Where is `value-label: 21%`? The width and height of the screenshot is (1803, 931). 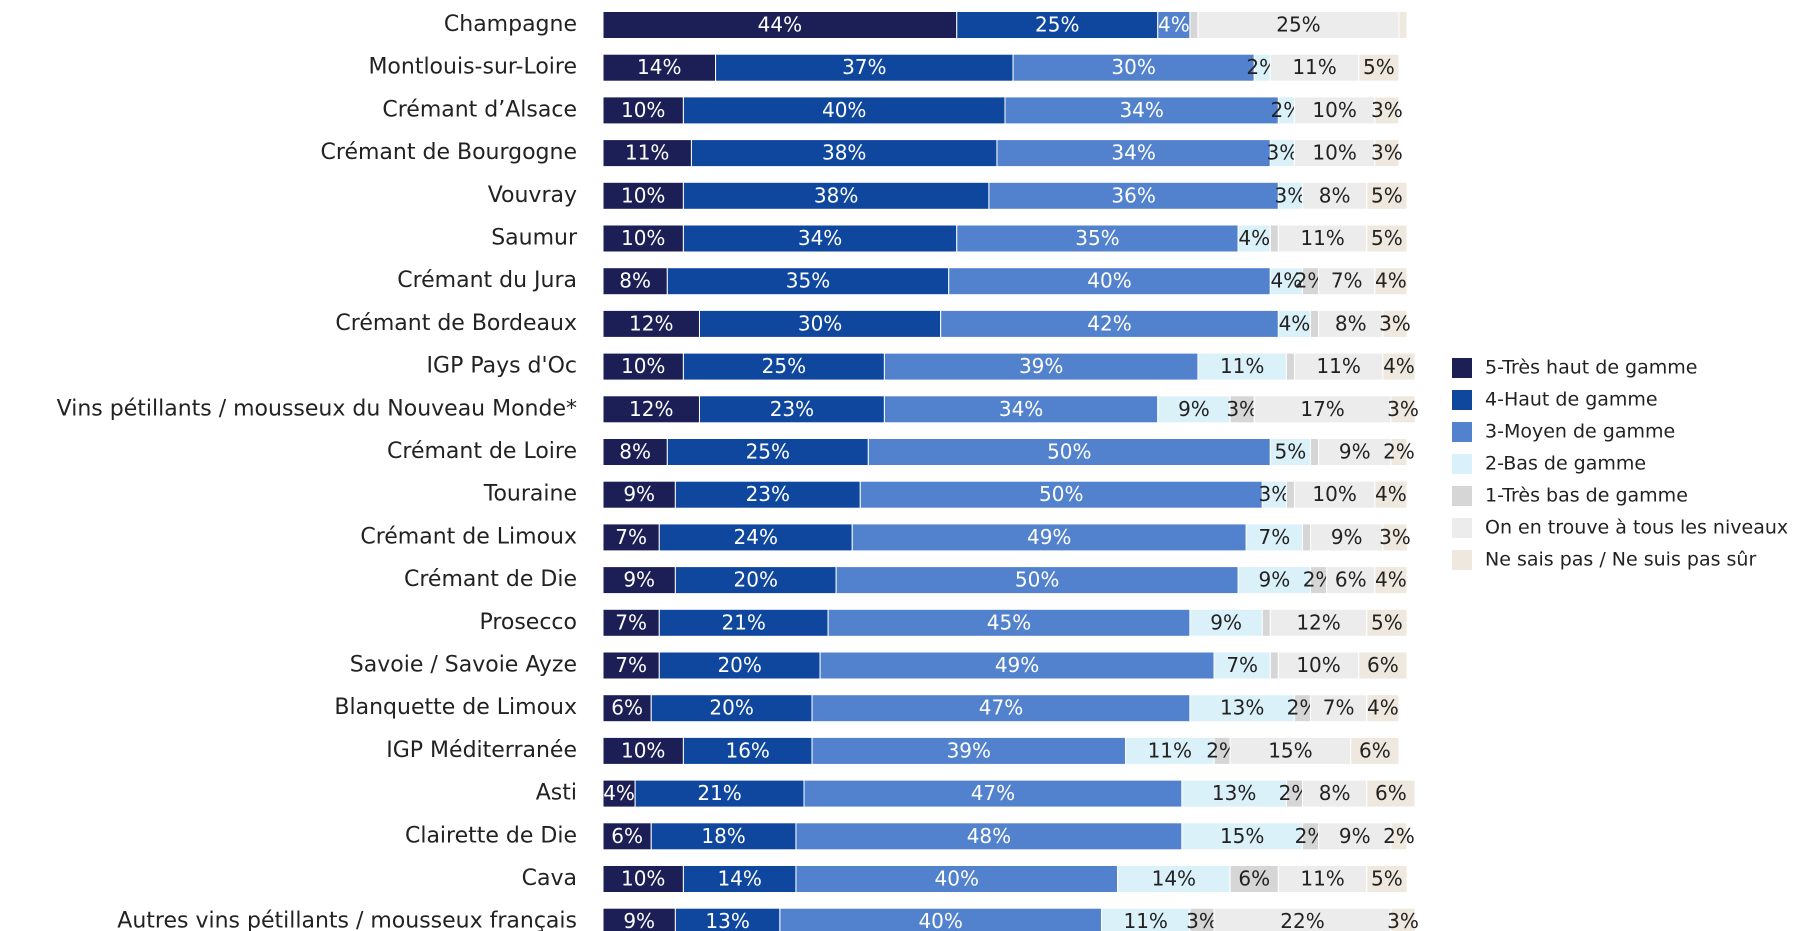 value-label: 21% is located at coordinates (743, 622).